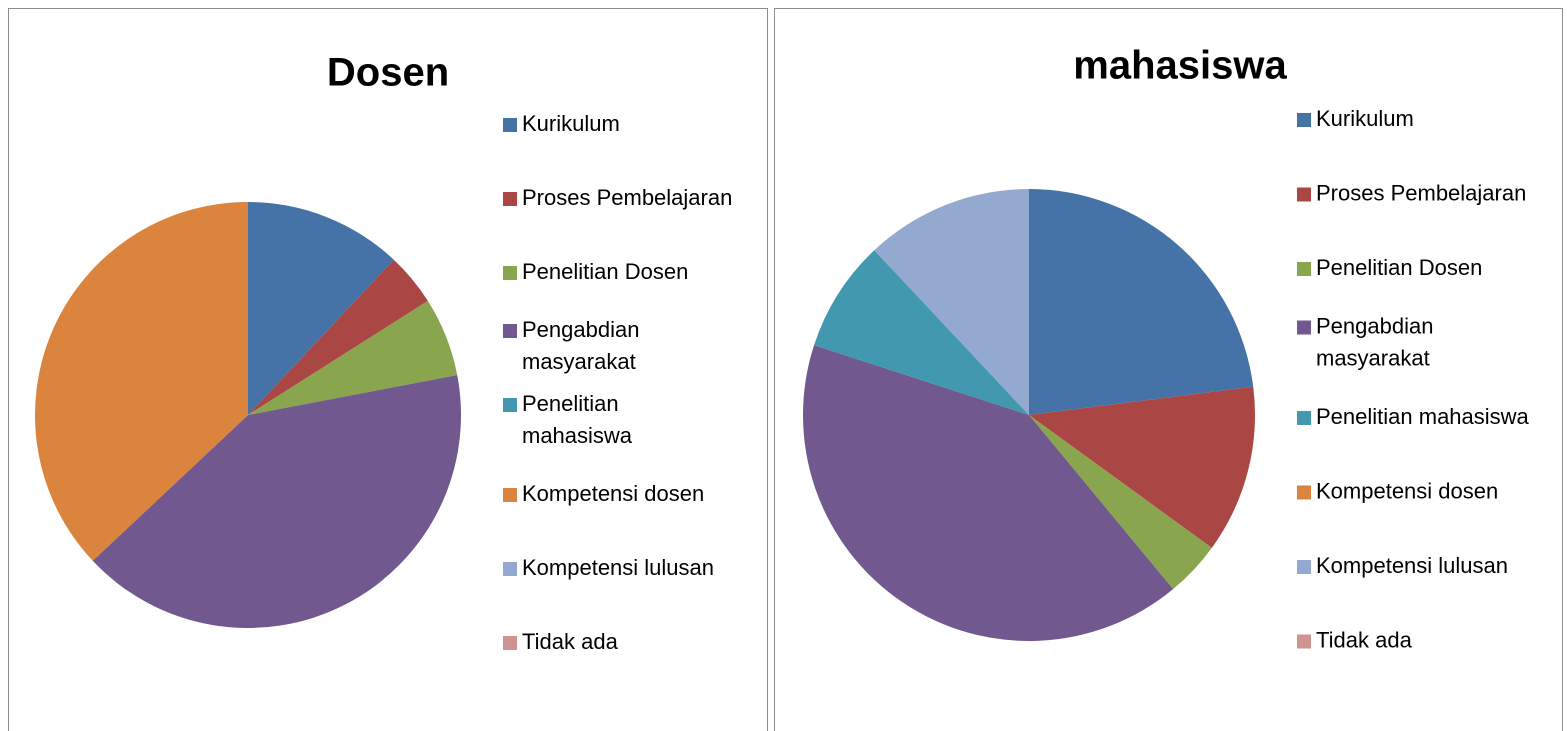  I want to click on chart-title: mahasiswa, so click(1180, 66).